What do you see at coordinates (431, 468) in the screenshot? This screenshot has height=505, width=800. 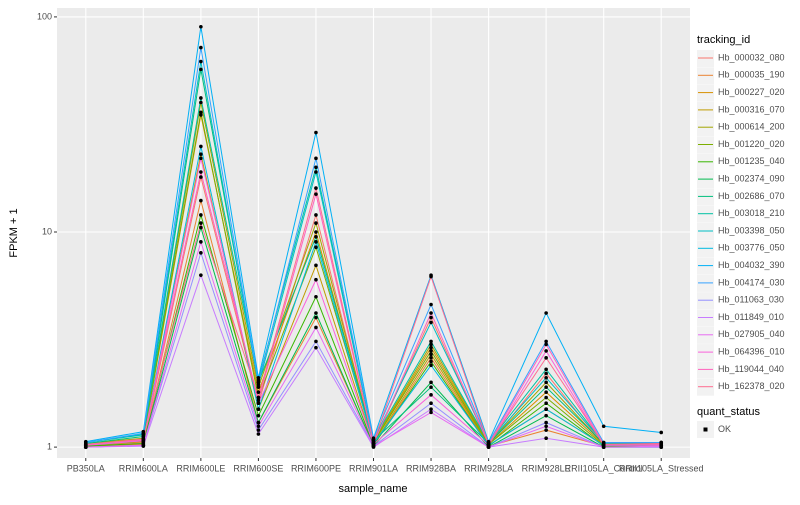 I see `x-tick-label: RRIM928BA` at bounding box center [431, 468].